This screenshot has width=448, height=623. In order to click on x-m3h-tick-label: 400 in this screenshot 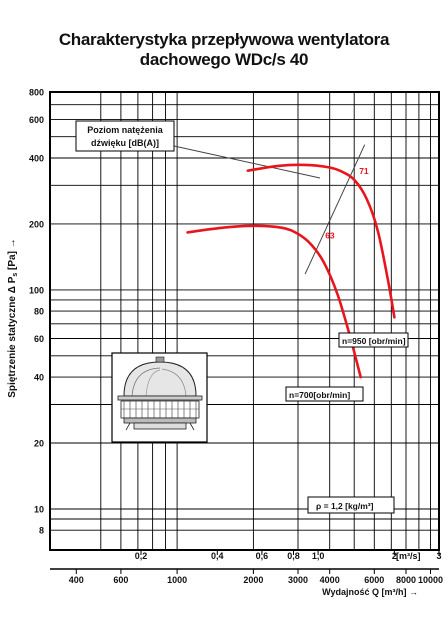, I will do `click(76, 580)`.